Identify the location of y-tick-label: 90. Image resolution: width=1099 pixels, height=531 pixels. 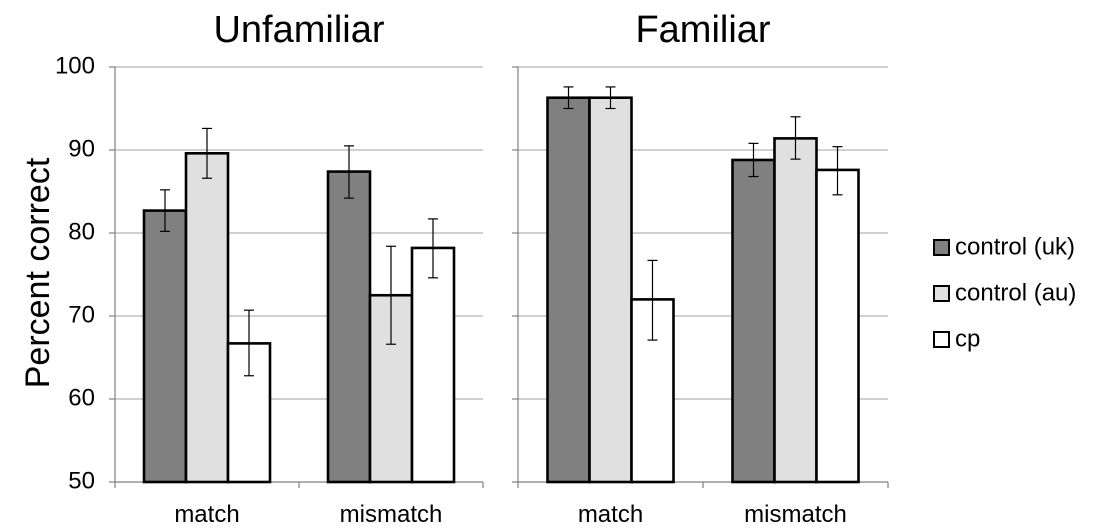
(81, 148).